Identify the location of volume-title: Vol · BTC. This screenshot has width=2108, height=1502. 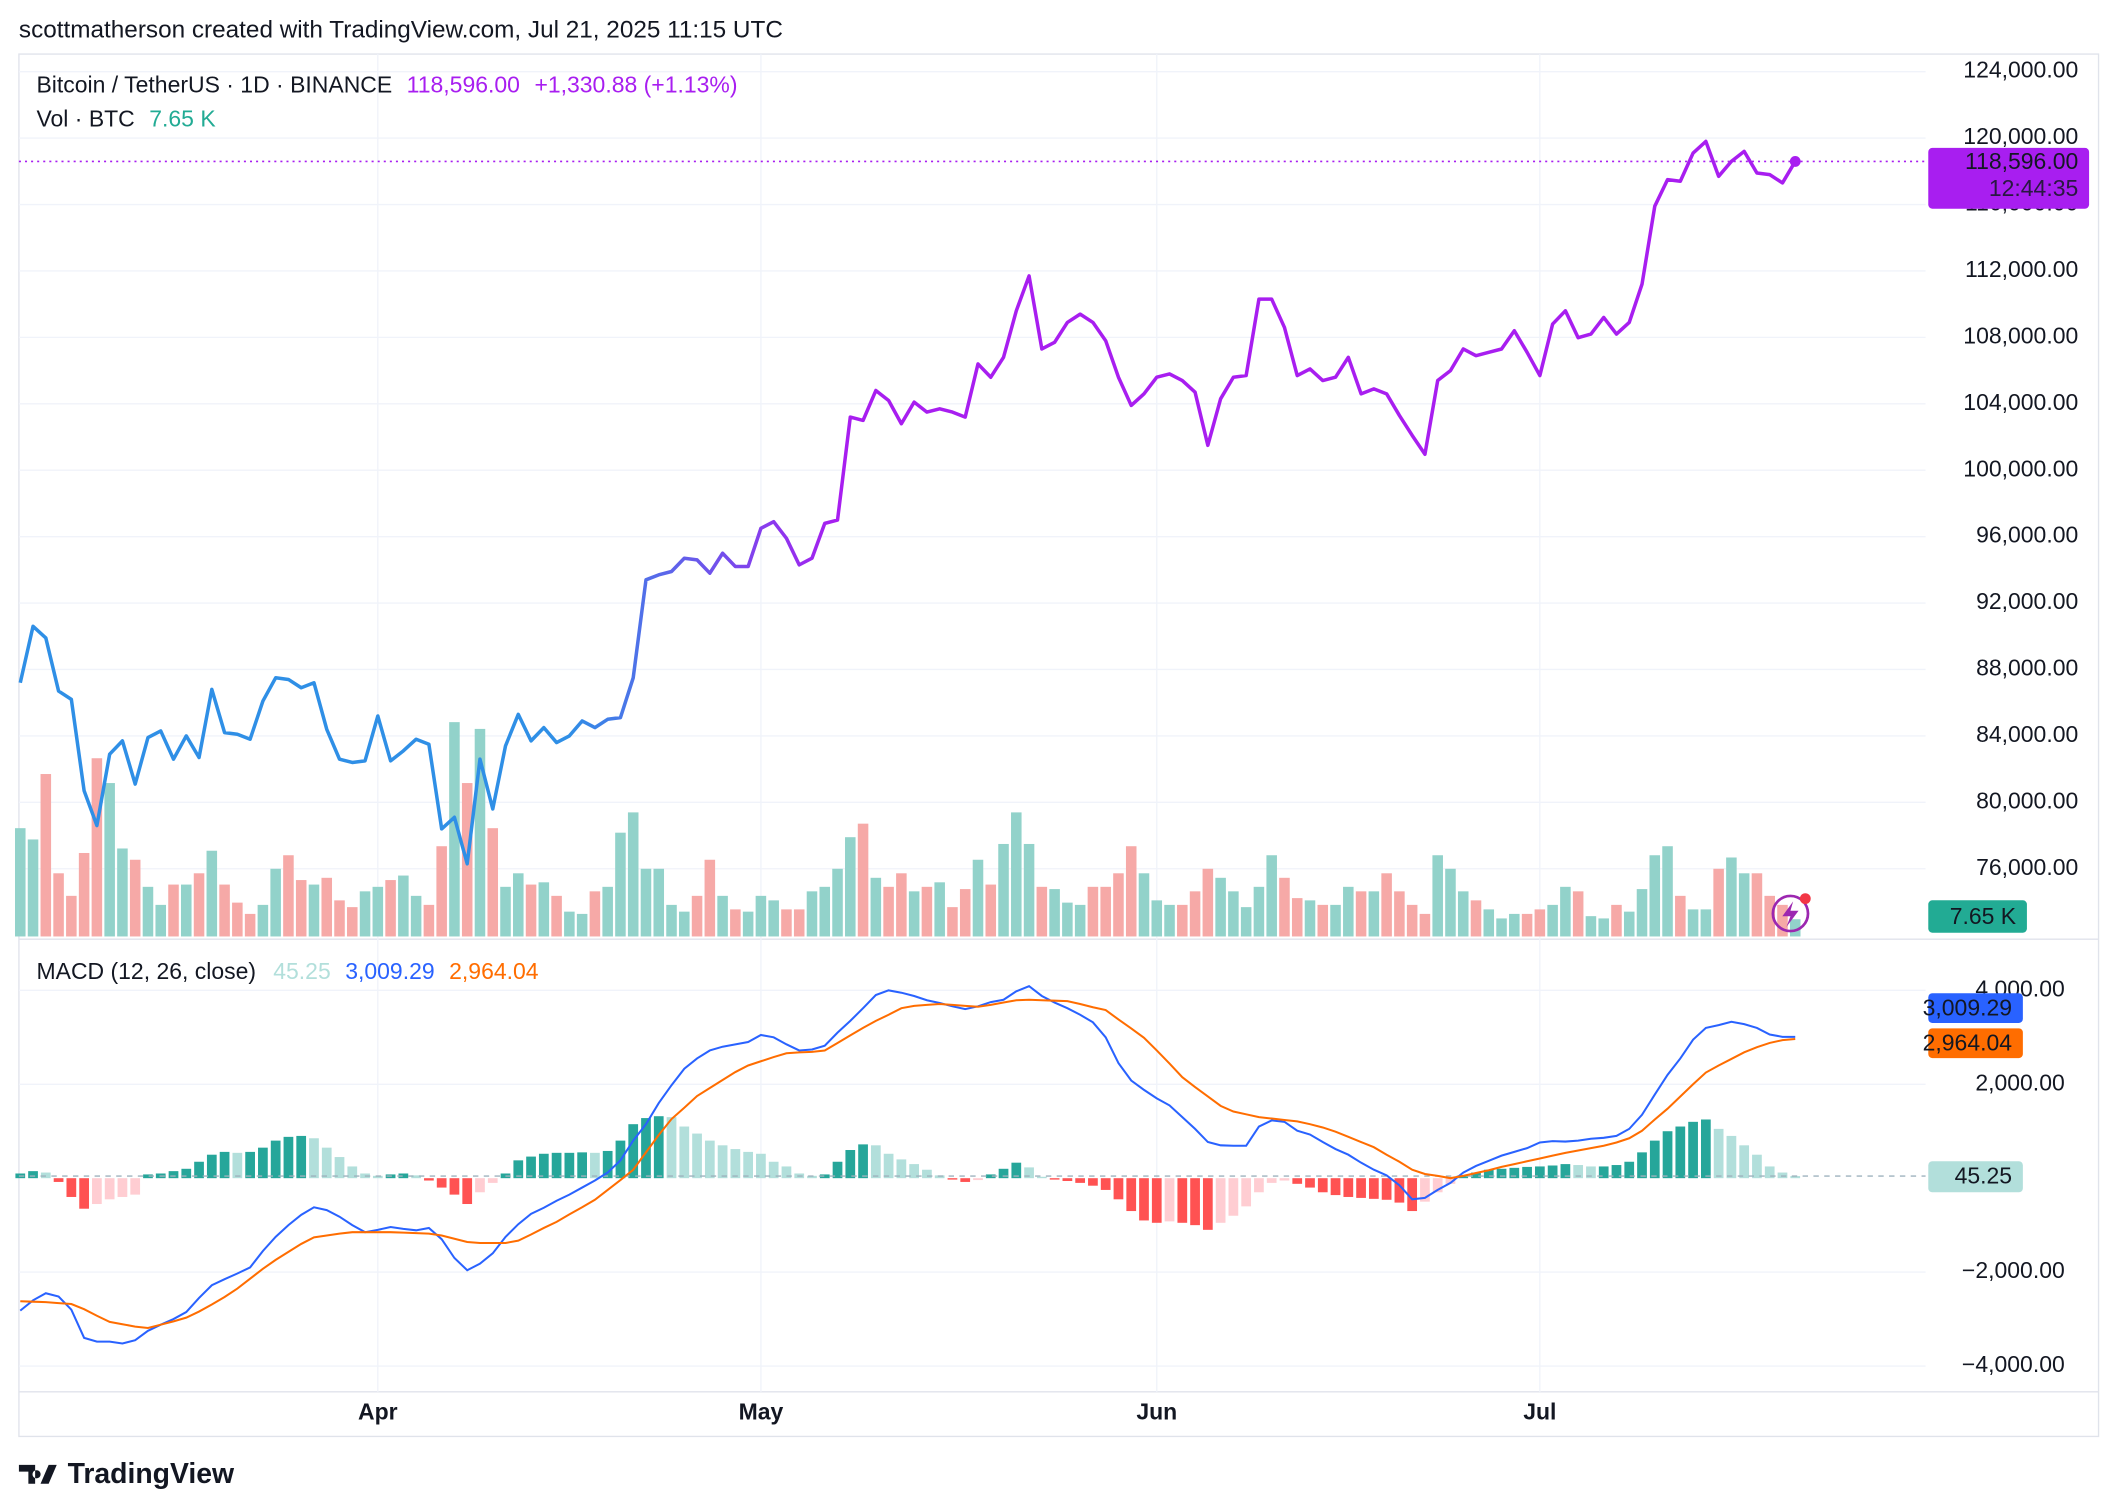
(85, 118).